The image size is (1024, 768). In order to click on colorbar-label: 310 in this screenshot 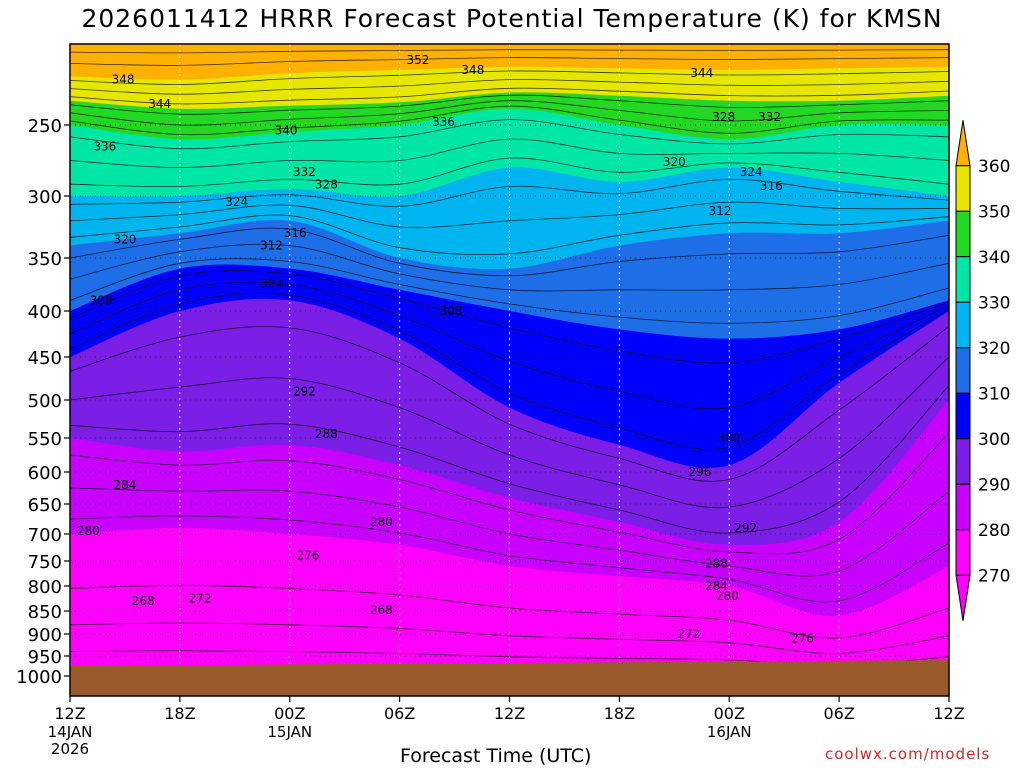, I will do `click(994, 394)`.